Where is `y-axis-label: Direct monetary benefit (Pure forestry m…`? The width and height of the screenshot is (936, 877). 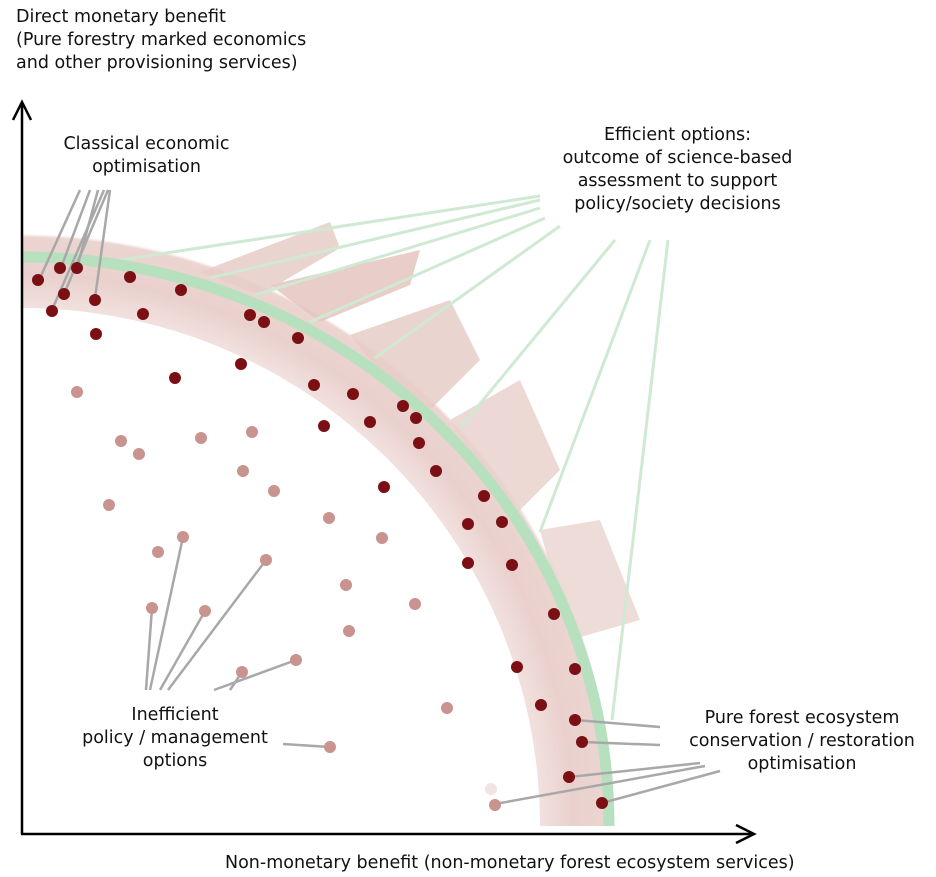
y-axis-label: Direct monetary benefit (Pure forestry m… is located at coordinates (161, 40).